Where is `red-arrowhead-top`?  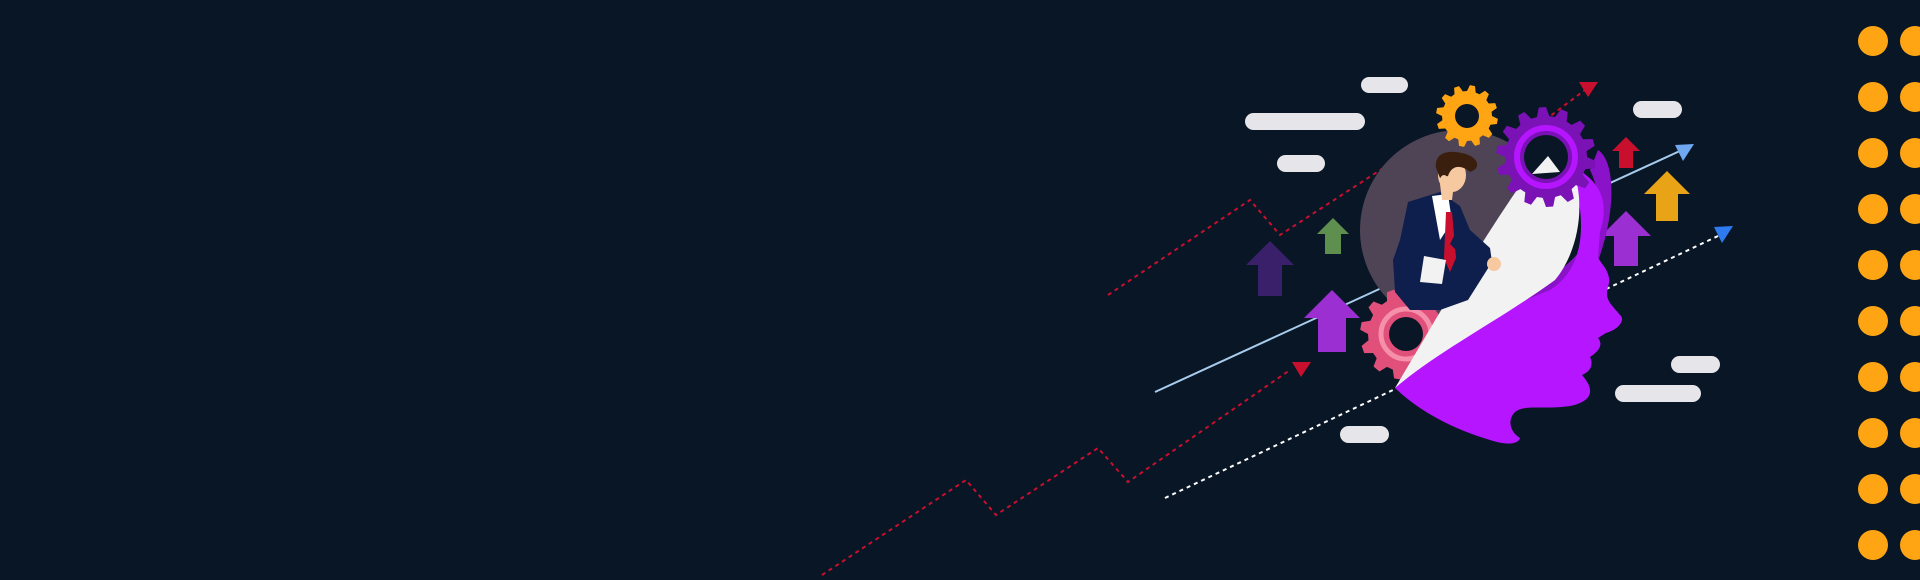
red-arrowhead-top is located at coordinates (1588, 89).